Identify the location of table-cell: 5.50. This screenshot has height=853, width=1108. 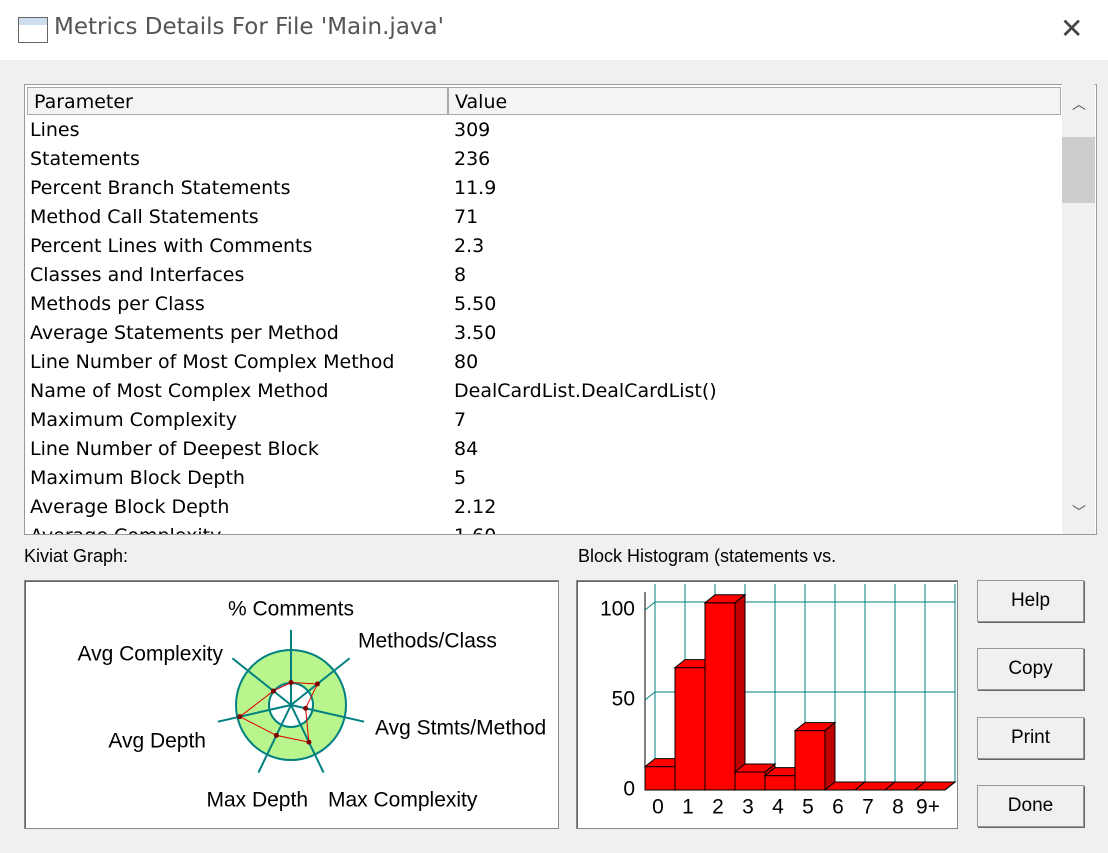
(475, 304).